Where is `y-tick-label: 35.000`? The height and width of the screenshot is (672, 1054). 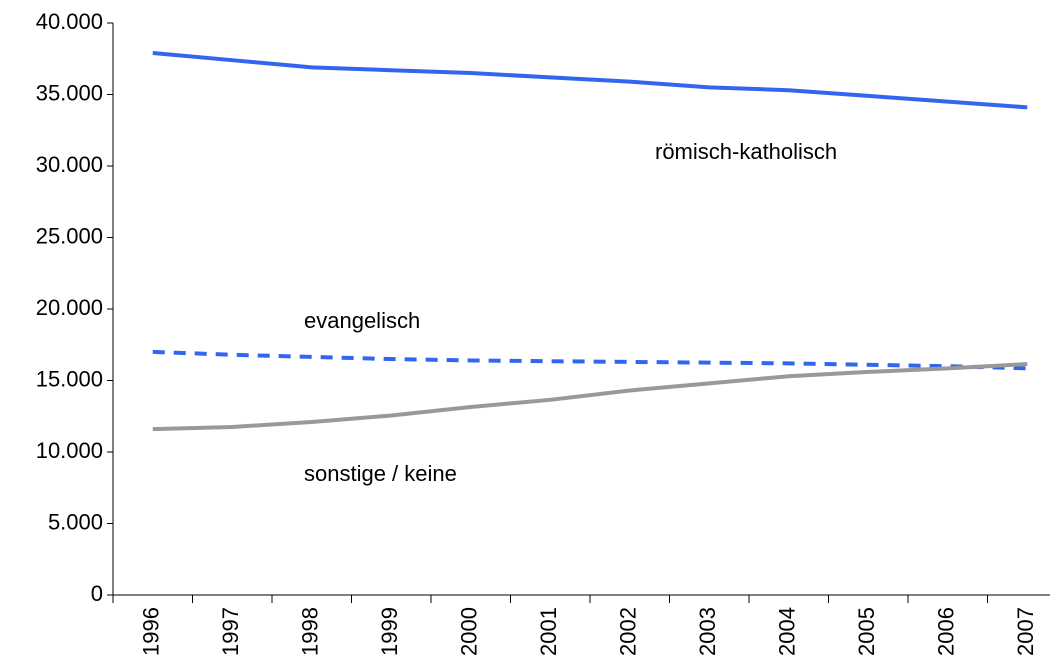
y-tick-label: 35.000 is located at coordinates (69, 92).